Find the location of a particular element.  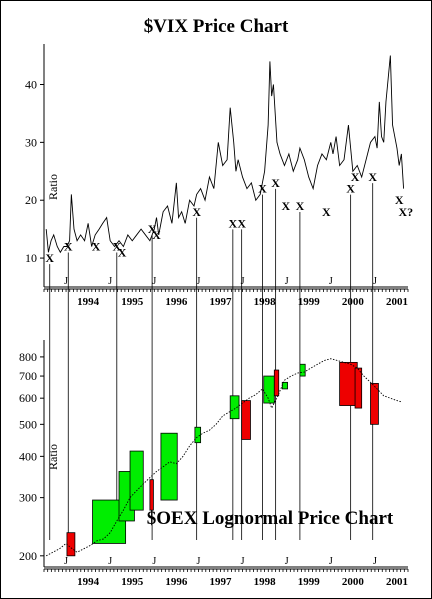

oex-year-label: 1995 is located at coordinates (132, 582).